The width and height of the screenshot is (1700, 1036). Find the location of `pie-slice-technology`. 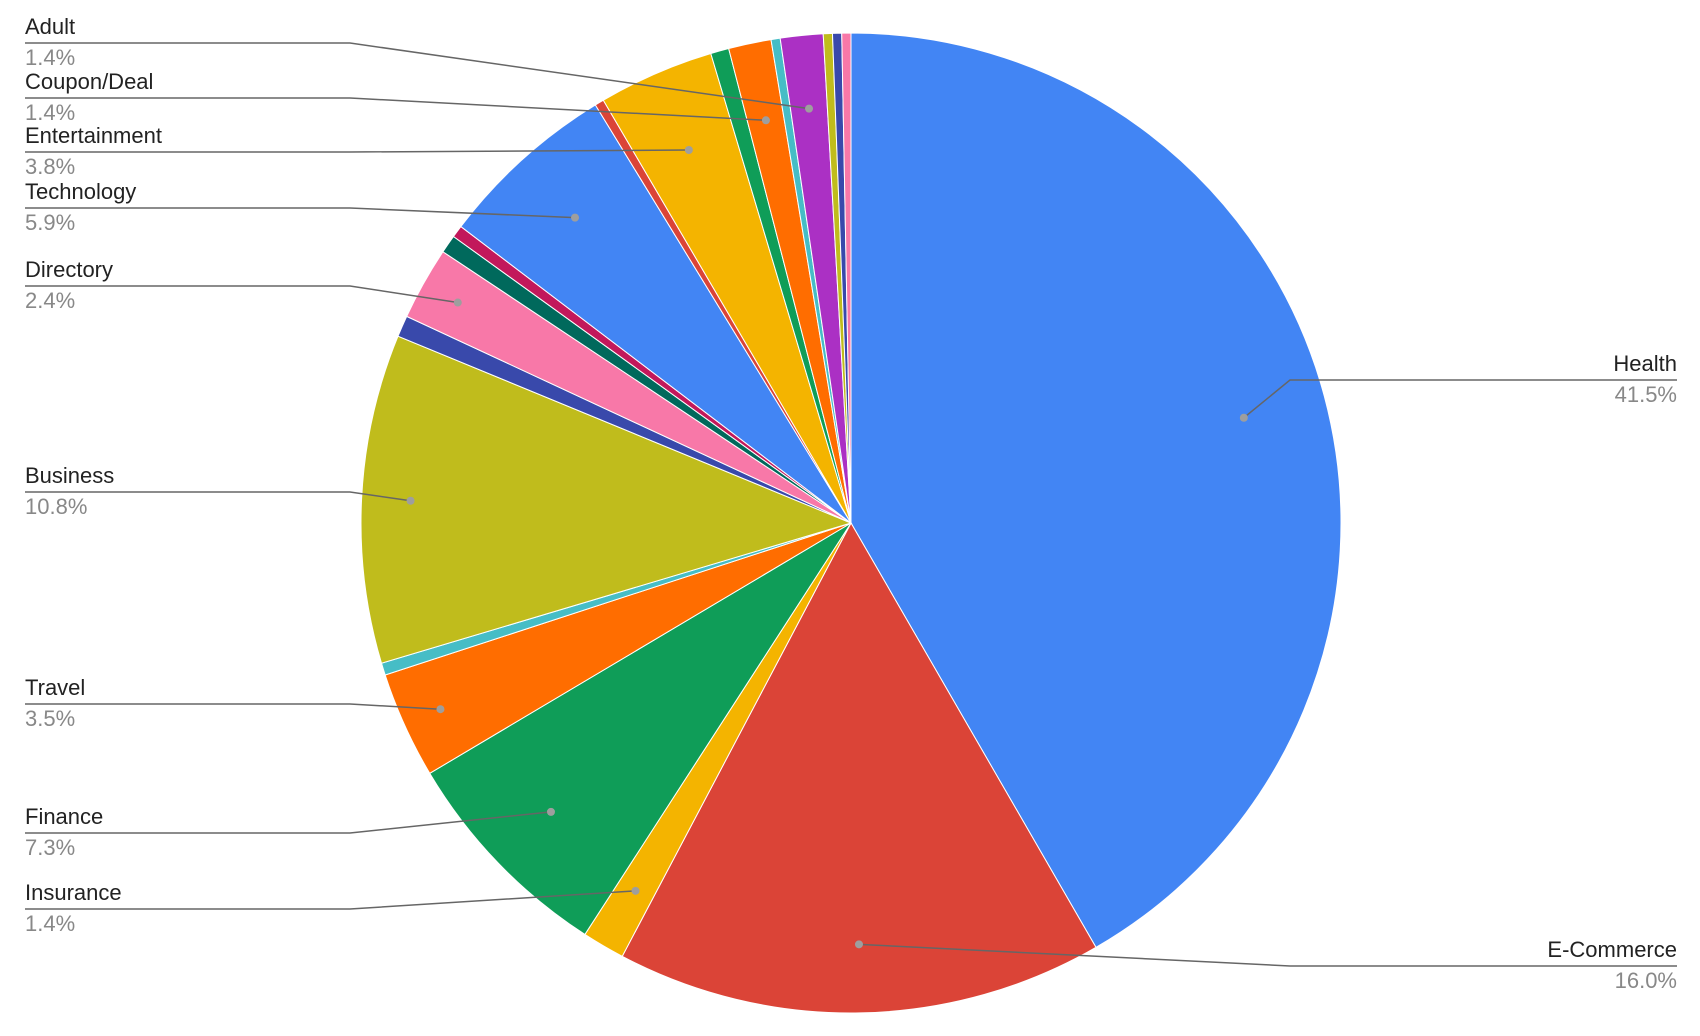

pie-slice-technology is located at coordinates (656, 314).